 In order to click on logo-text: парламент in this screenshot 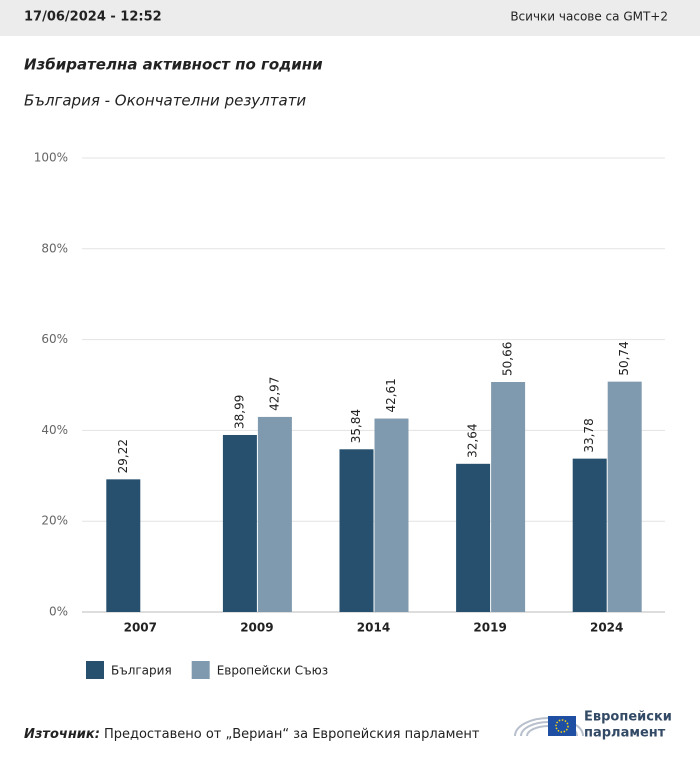, I will do `click(625, 733)`.